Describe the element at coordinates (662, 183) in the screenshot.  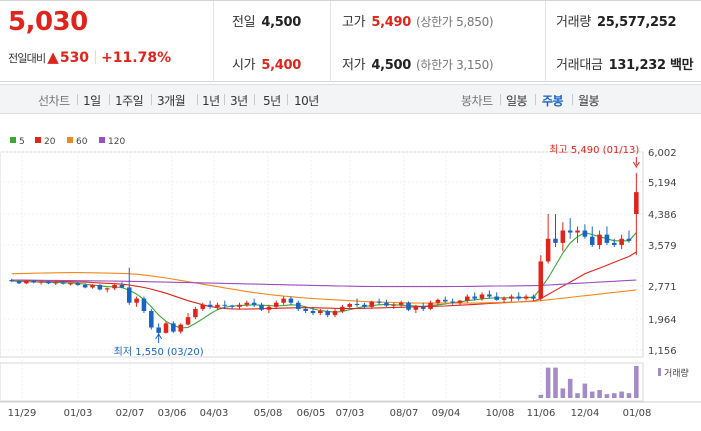
I see `y-tick-label: 5,194` at that location.